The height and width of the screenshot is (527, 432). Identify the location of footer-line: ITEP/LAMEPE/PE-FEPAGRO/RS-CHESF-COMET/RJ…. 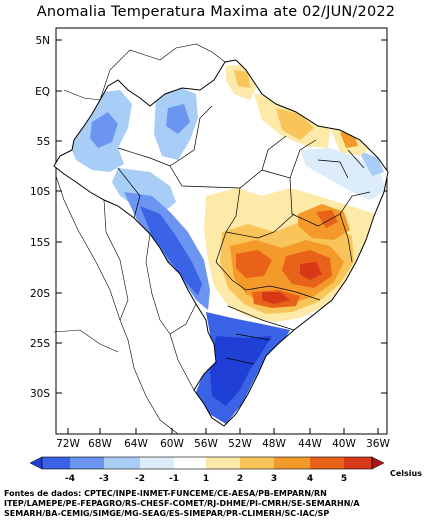
(182, 503).